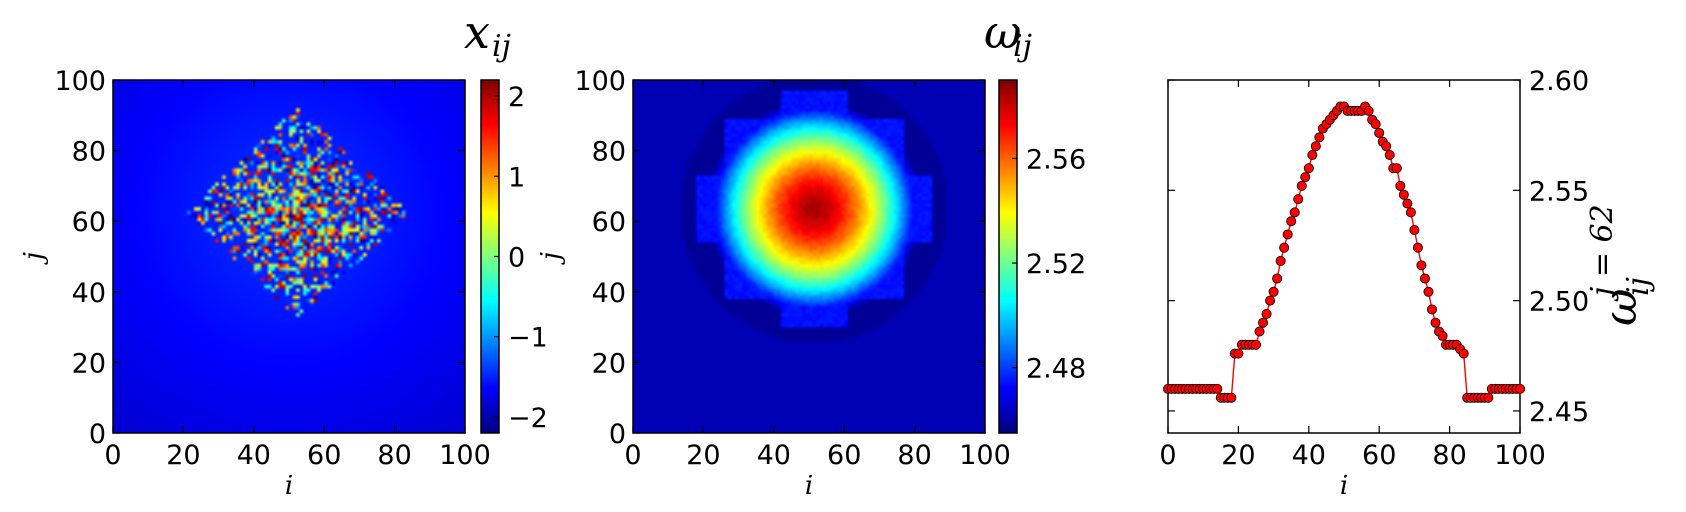 This screenshot has width=1686, height=512. I want to click on panel3-xtick-label: 0, so click(1167, 455).